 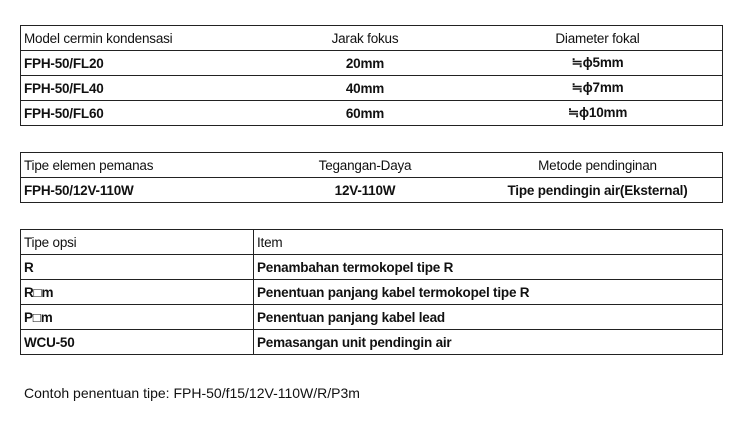 I want to click on cell: R, so click(x=137, y=267).